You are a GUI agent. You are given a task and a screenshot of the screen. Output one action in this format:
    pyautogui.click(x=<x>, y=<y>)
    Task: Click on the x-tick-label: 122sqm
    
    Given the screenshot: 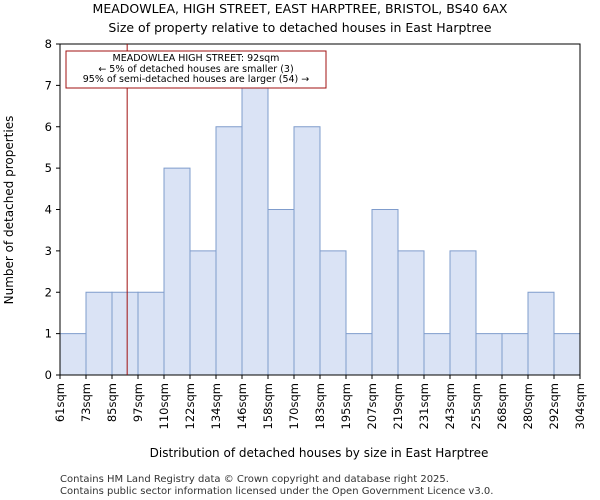 What is the action you would take?
    pyautogui.click(x=190, y=406)
    